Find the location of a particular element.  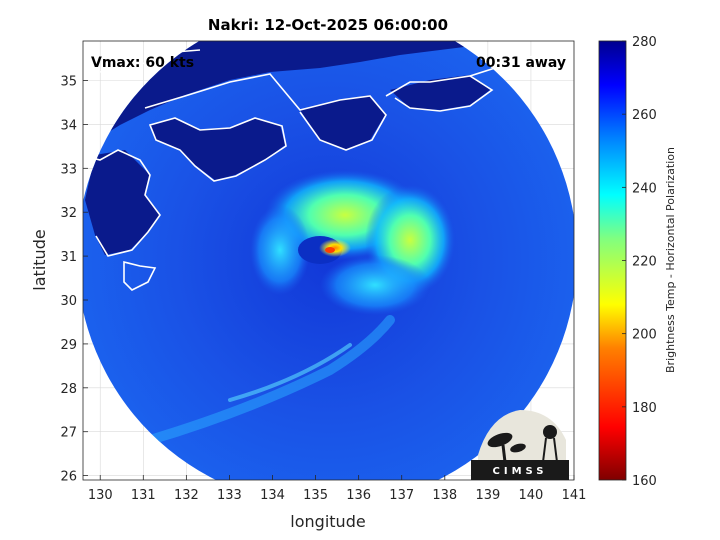

land-kyushu is located at coordinates (122, 202).